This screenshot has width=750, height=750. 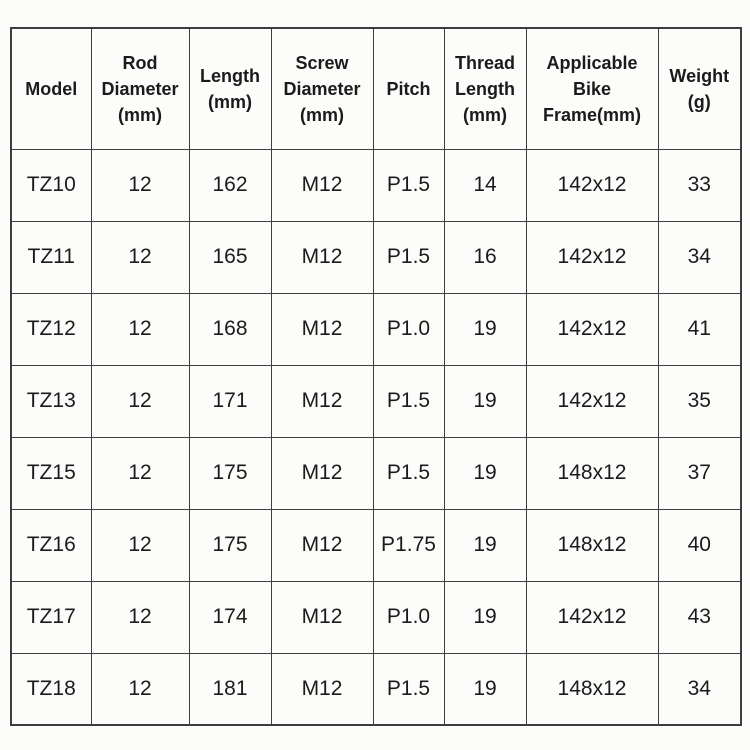 I want to click on cell-length: 168, so click(x=230, y=329).